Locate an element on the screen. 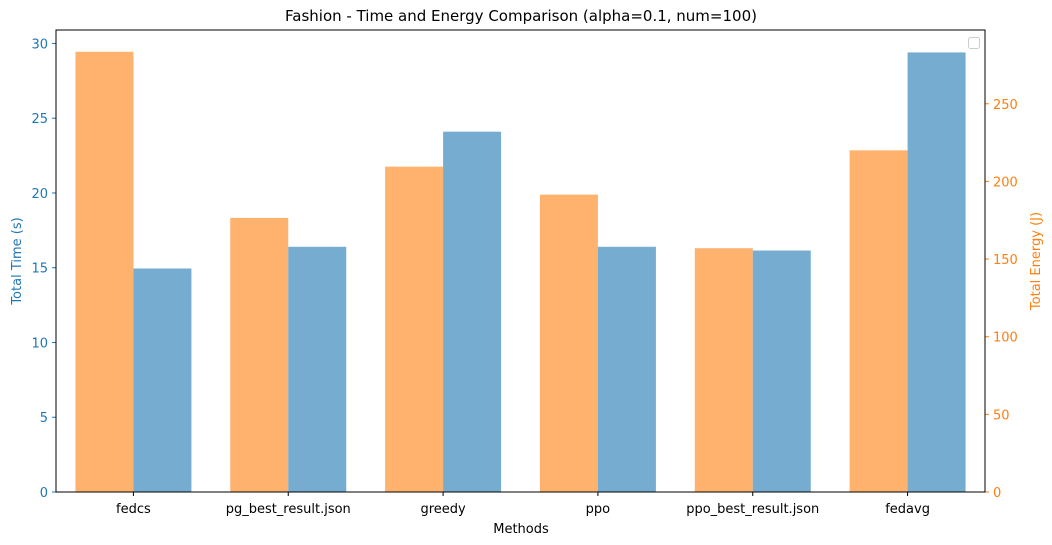 The height and width of the screenshot is (545, 1052). energy-bar-ppo is located at coordinates (568, 343).